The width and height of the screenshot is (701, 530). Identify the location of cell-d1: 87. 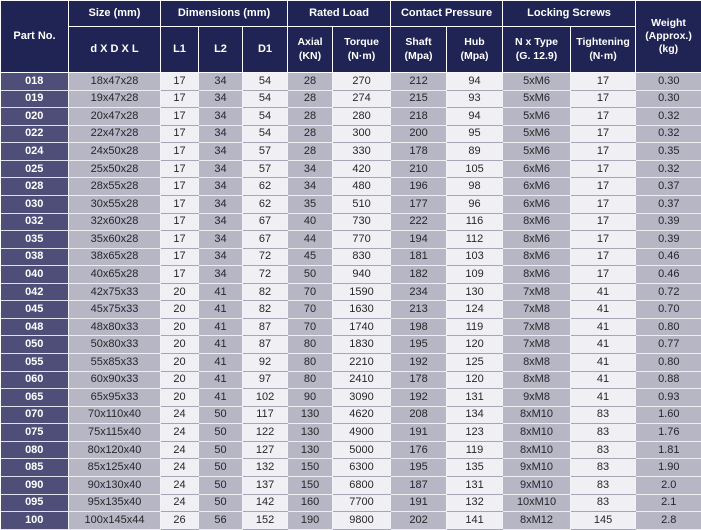
(264, 327).